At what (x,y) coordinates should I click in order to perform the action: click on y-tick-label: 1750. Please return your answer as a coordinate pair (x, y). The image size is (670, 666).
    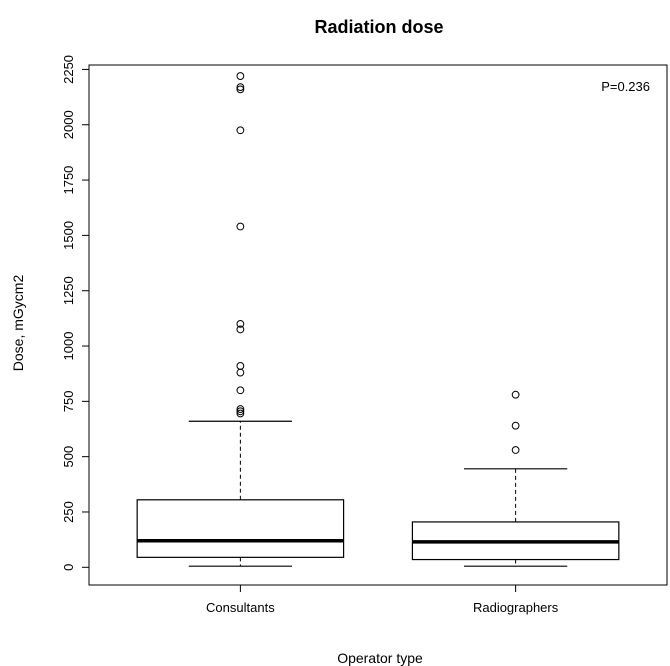
    Looking at the image, I should click on (68, 180).